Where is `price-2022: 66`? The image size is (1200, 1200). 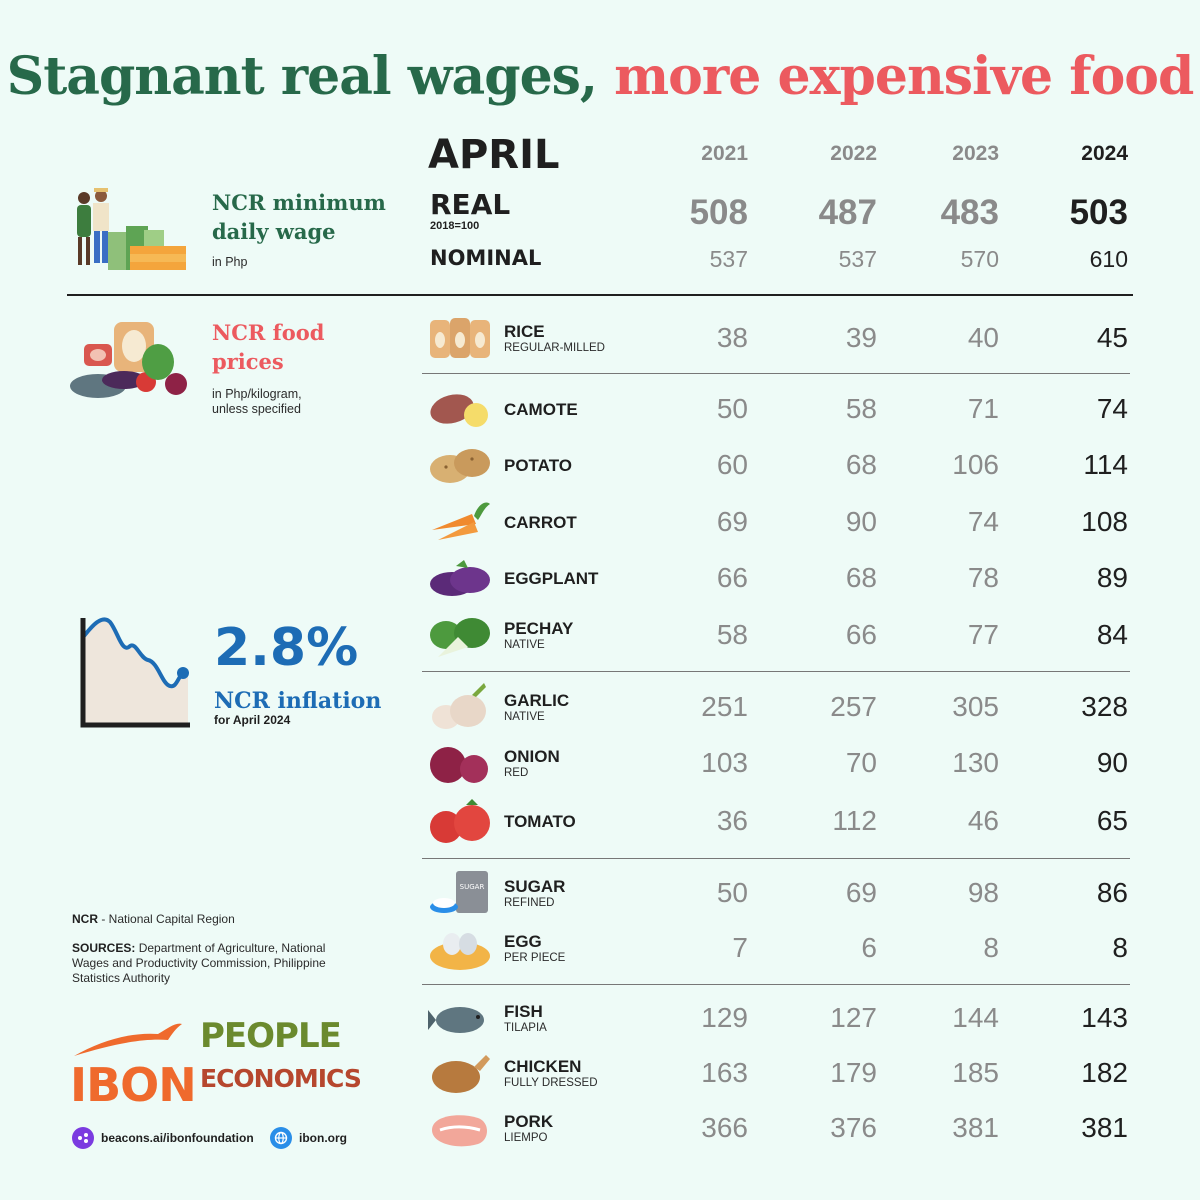
price-2022: 66 is located at coordinates (861, 634).